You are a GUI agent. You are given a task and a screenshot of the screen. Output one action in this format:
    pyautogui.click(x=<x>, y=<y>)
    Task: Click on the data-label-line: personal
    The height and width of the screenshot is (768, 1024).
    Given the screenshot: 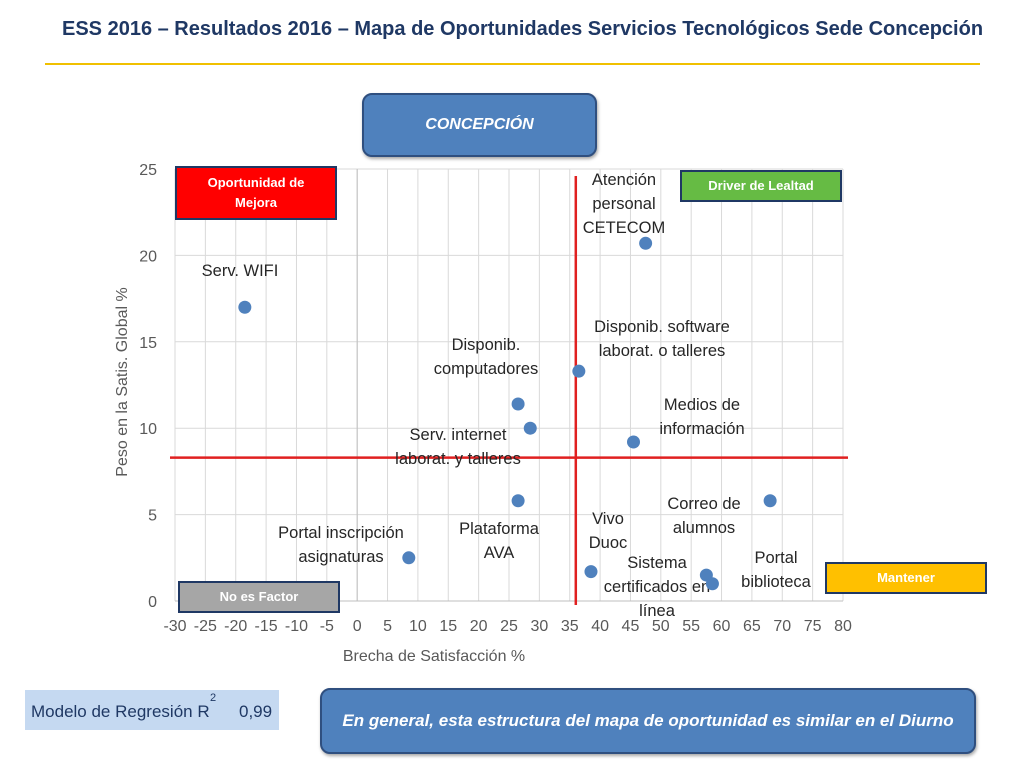 What is the action you would take?
    pyautogui.click(x=623, y=204)
    